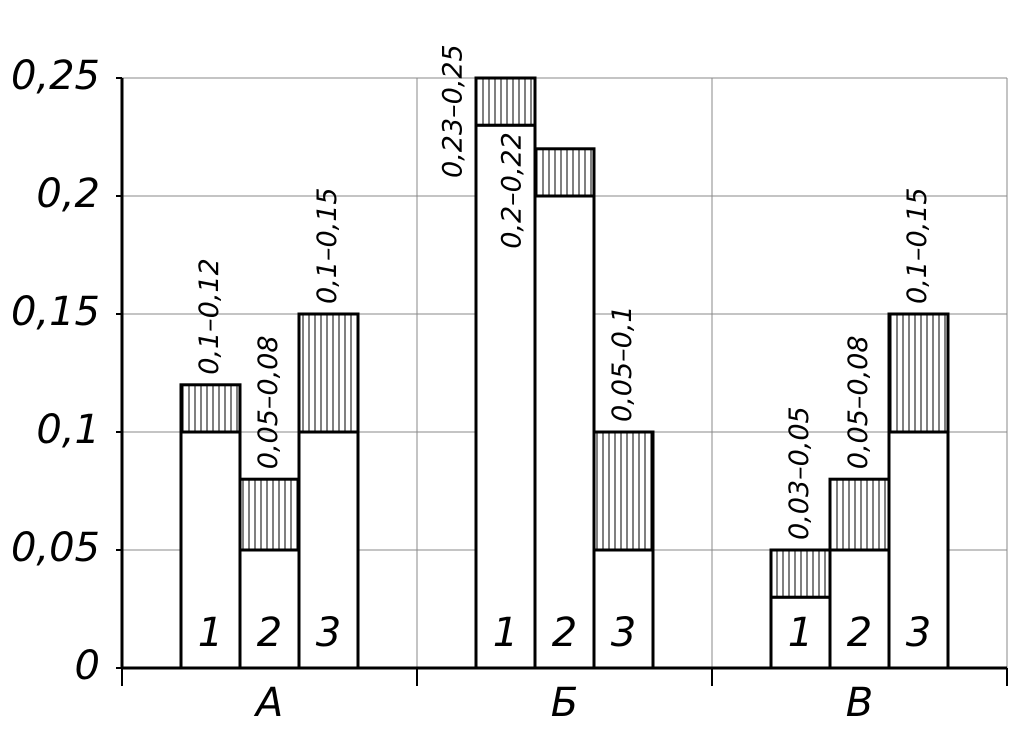  What do you see at coordinates (512, 190) in the screenshot?
I see `value-label: 0,2–0,22` at bounding box center [512, 190].